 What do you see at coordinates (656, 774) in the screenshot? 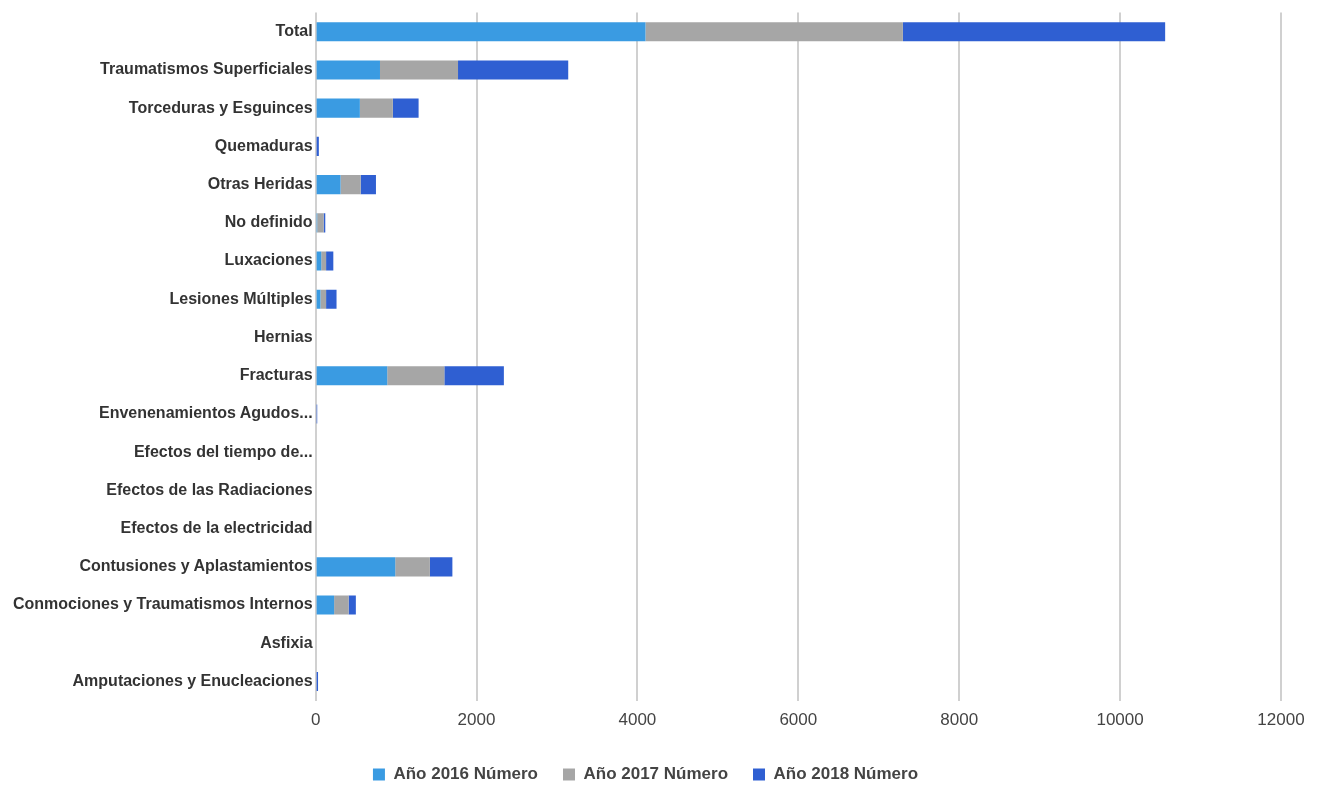
I see `legend-label: Año 2017 Número` at bounding box center [656, 774].